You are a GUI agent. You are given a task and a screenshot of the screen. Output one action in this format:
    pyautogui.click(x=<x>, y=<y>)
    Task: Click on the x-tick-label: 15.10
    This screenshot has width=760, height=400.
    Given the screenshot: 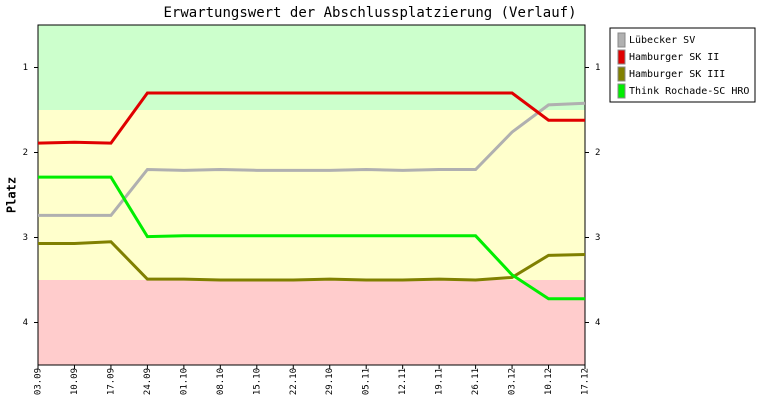 What is the action you would take?
    pyautogui.click(x=257, y=381)
    